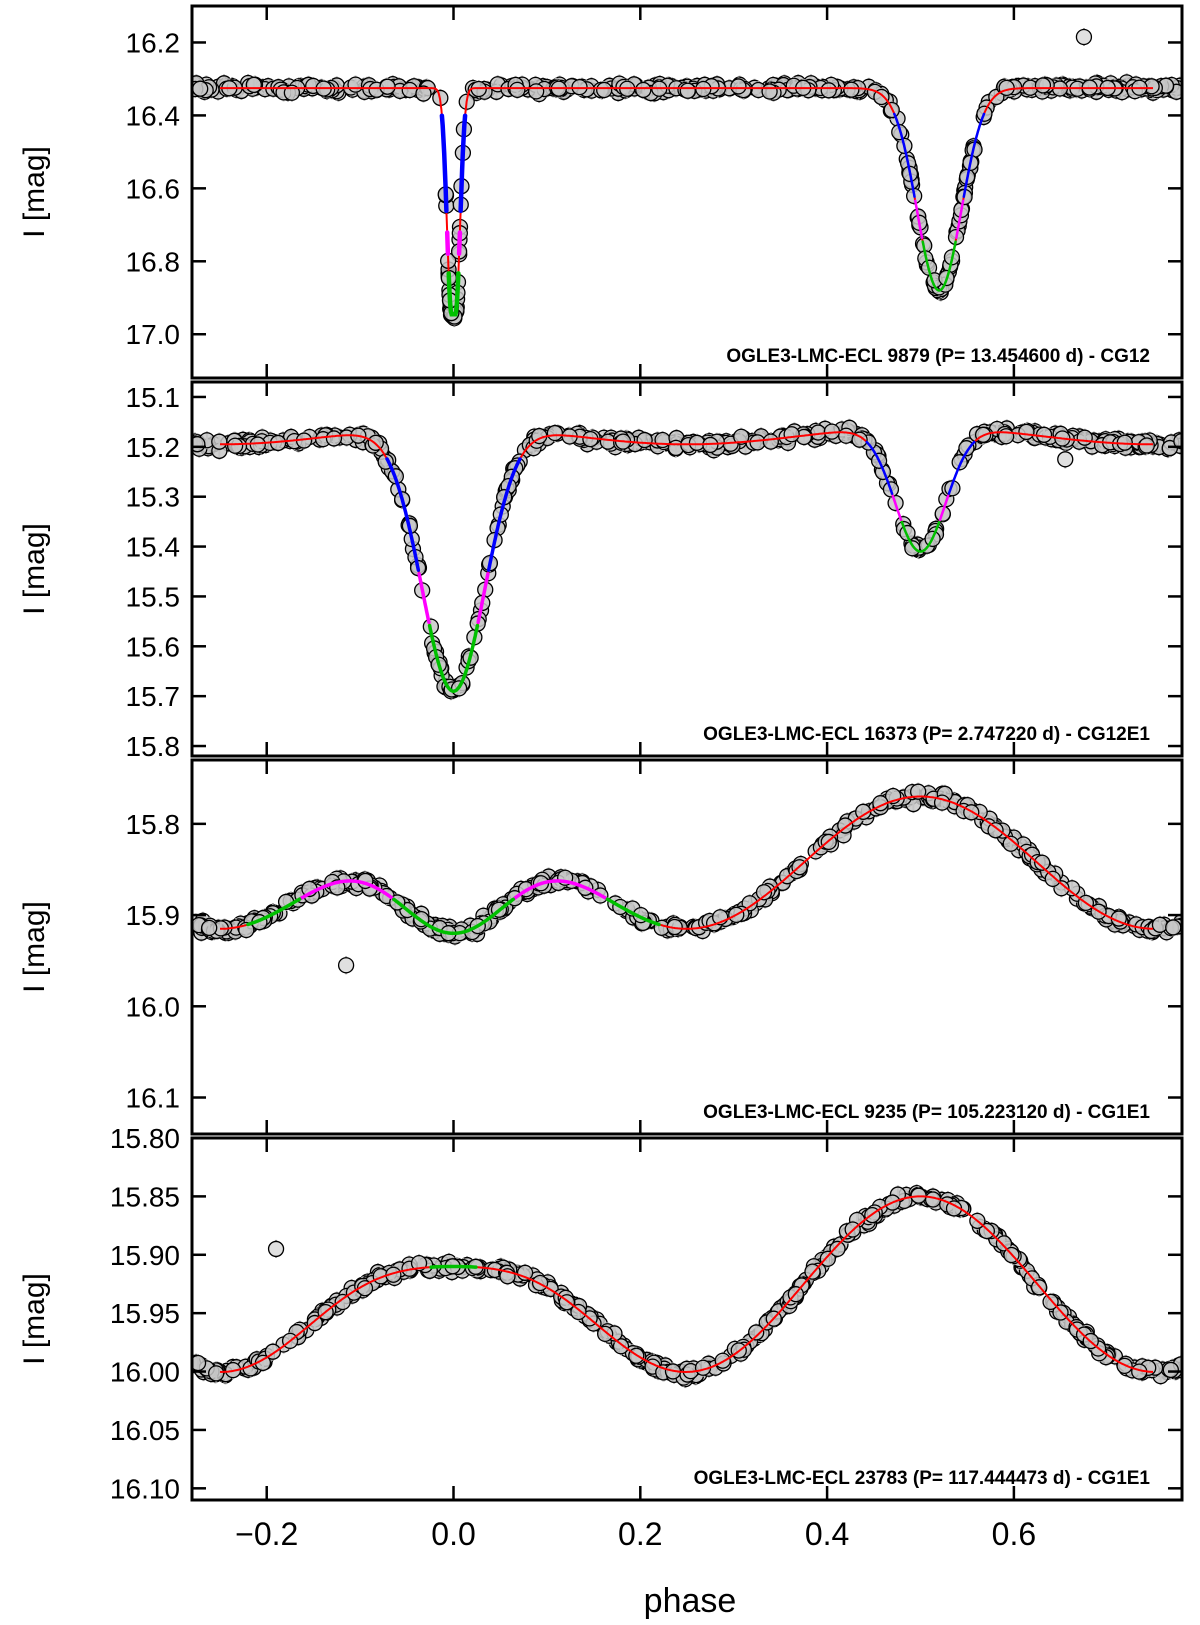 The height and width of the screenshot is (1625, 1200). What do you see at coordinates (153, 115) in the screenshot?
I see `y-tick-label: 16.4` at bounding box center [153, 115].